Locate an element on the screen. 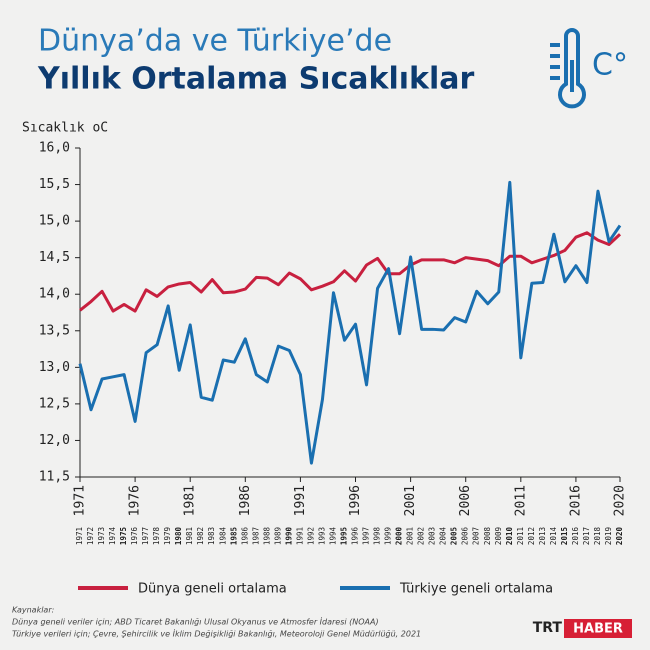 The height and width of the screenshot is (650, 650). year-label: 1999 is located at coordinates (388, 536).